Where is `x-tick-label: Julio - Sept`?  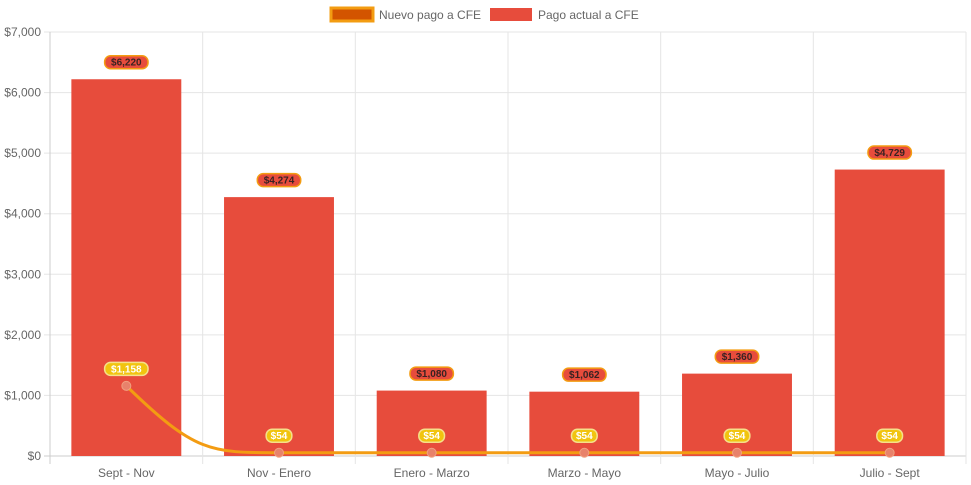
x-tick-label: Julio - Sept is located at coordinates (890, 473).